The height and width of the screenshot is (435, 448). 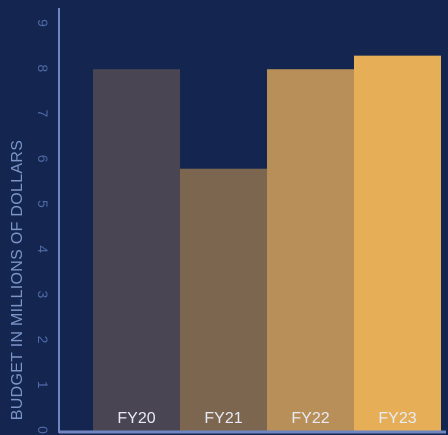 What do you see at coordinates (43, 294) in the screenshot?
I see `y-tick-label: 3` at bounding box center [43, 294].